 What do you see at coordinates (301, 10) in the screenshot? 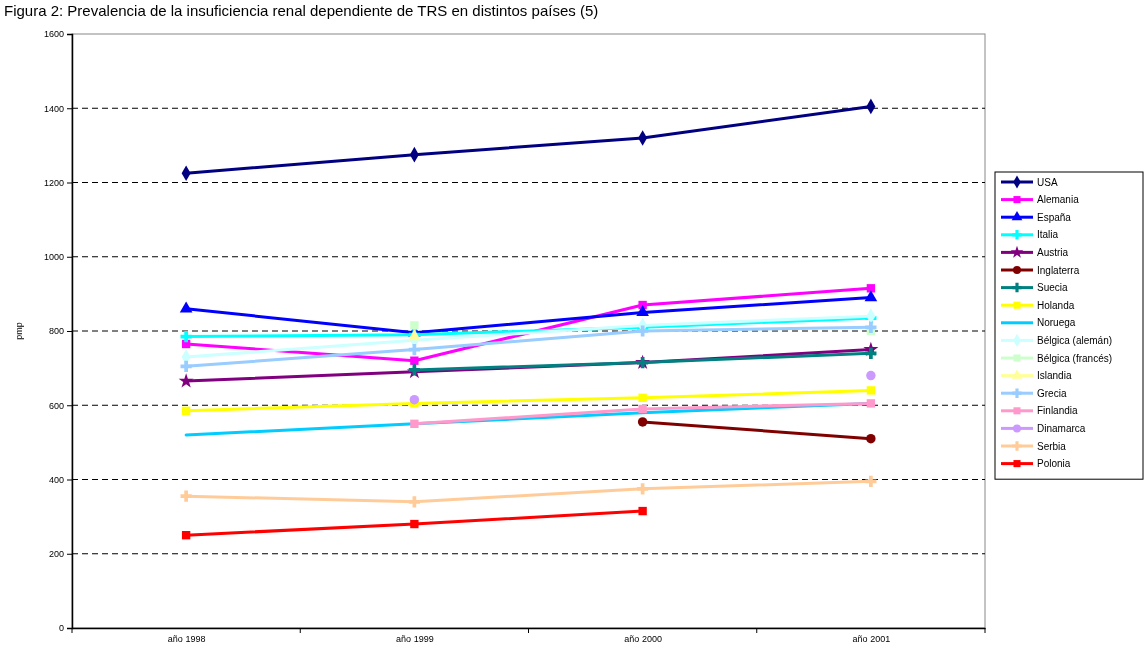
I see `chart-title: Figura 2: Prevalencia de la insuficiencia renal dependiente de TRS en distintos países (5)` at bounding box center [301, 10].